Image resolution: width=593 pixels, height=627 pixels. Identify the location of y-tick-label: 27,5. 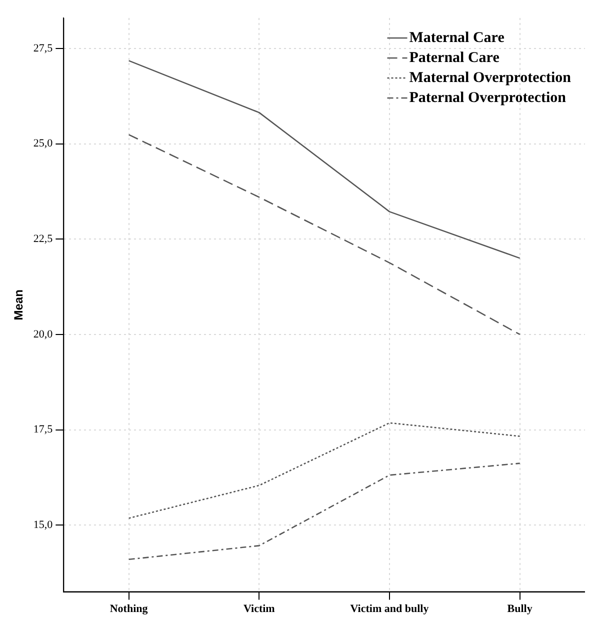
(43, 48).